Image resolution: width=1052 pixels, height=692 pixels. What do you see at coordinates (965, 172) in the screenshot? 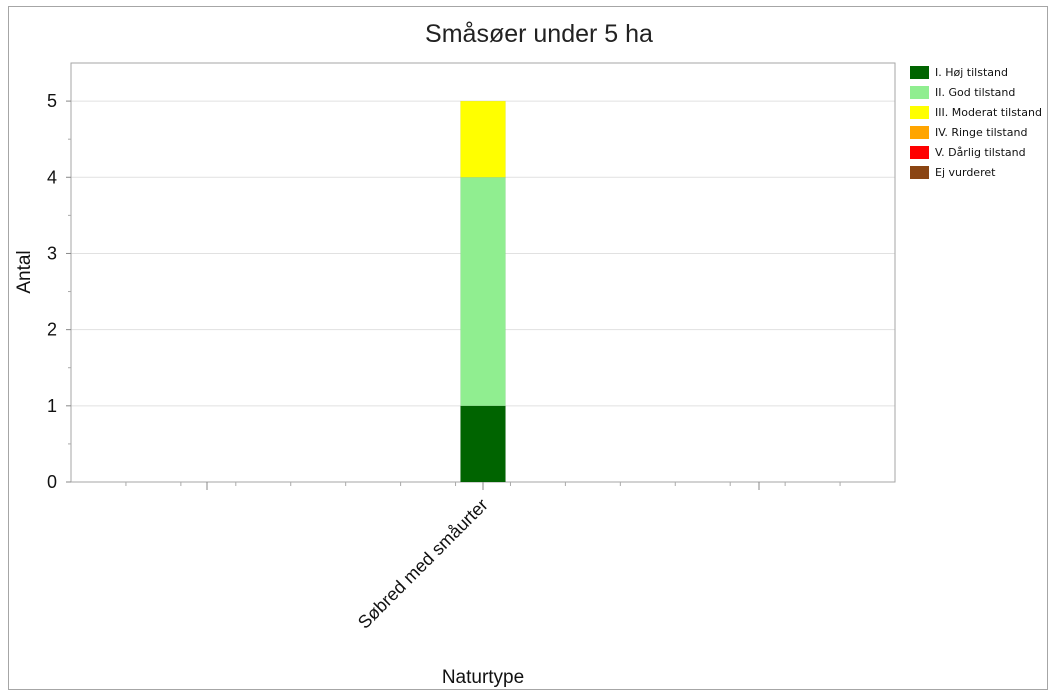
I see `legend-entry: Ej vurderet` at bounding box center [965, 172].